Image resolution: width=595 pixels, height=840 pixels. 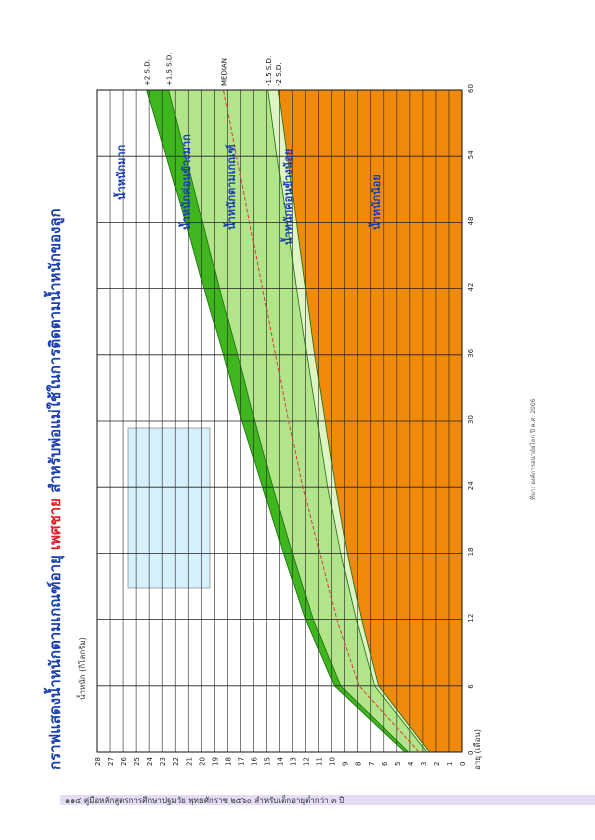 What do you see at coordinates (279, 75) in the screenshot?
I see `series-label: -2 S.D.` at bounding box center [279, 75].